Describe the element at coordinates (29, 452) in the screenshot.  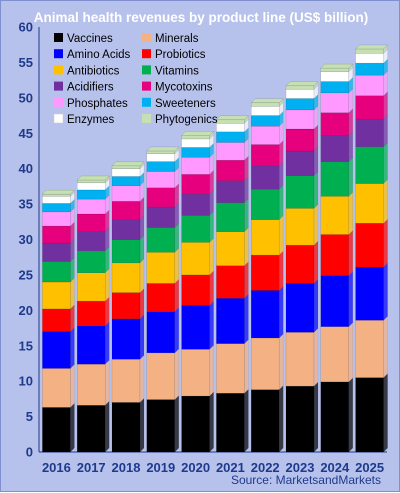
I see `y-tick-label: 0` at that location.